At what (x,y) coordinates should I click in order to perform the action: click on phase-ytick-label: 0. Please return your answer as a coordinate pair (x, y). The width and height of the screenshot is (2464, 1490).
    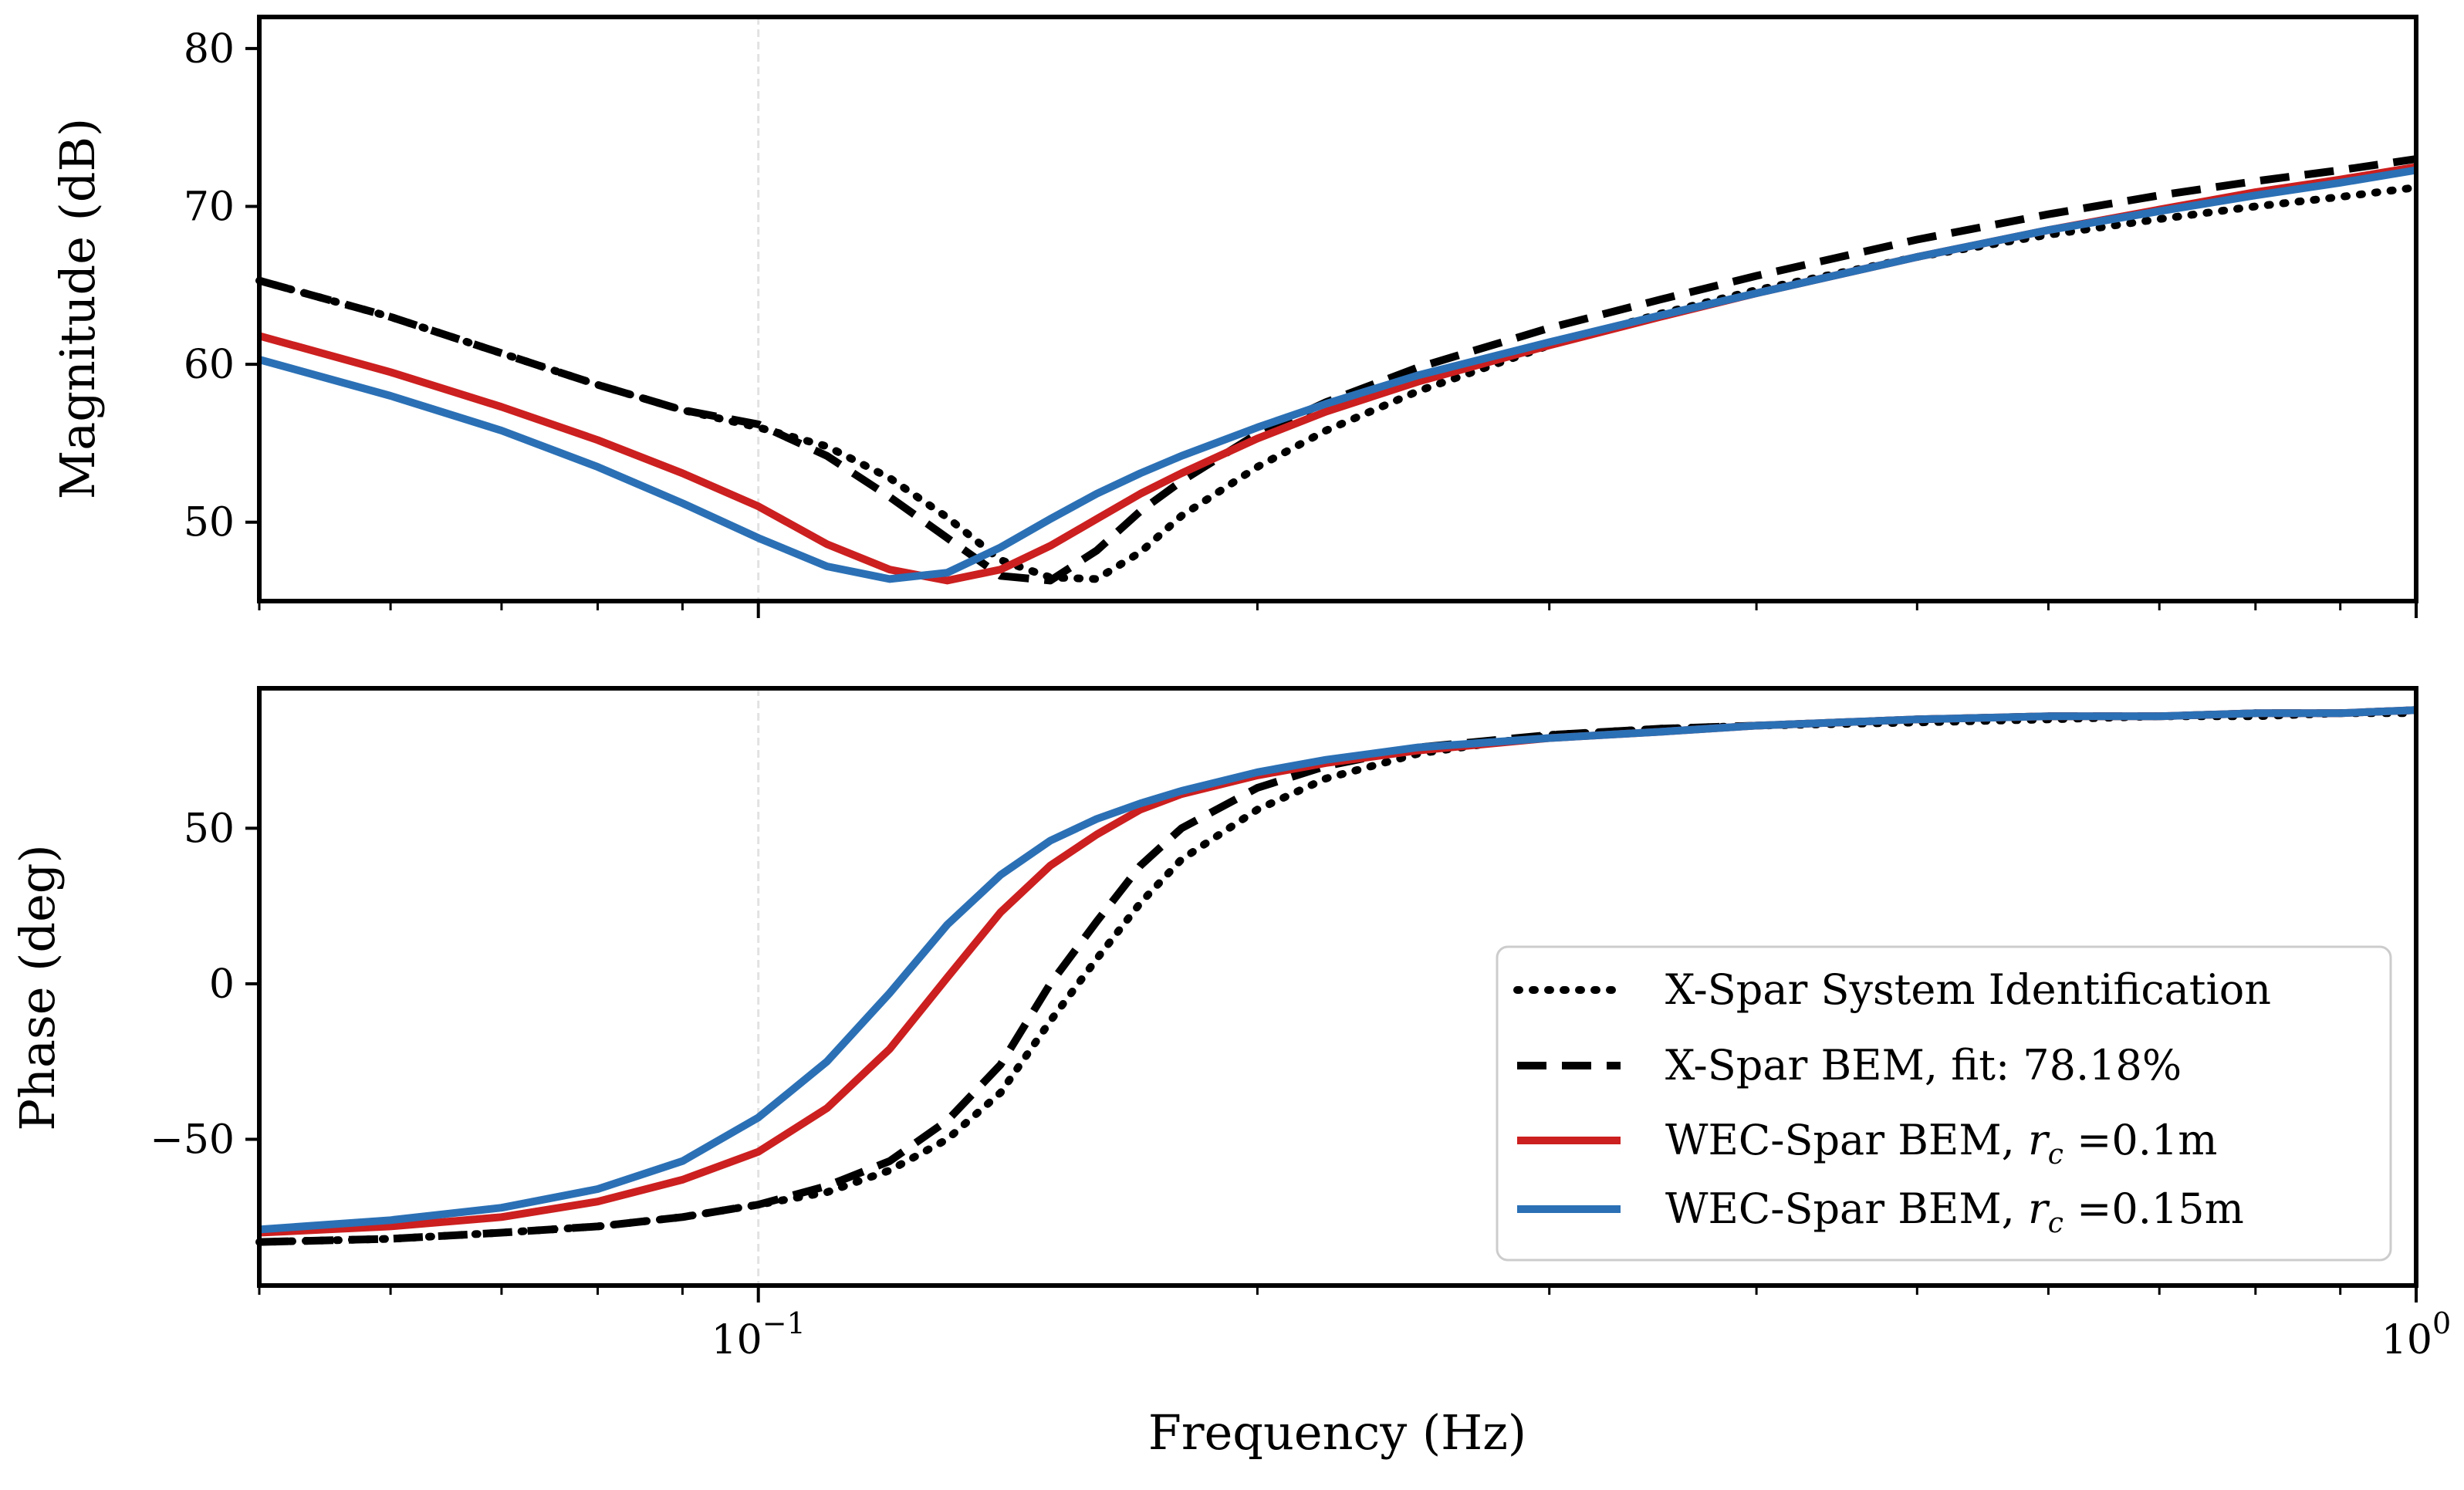
    Looking at the image, I should click on (222, 984).